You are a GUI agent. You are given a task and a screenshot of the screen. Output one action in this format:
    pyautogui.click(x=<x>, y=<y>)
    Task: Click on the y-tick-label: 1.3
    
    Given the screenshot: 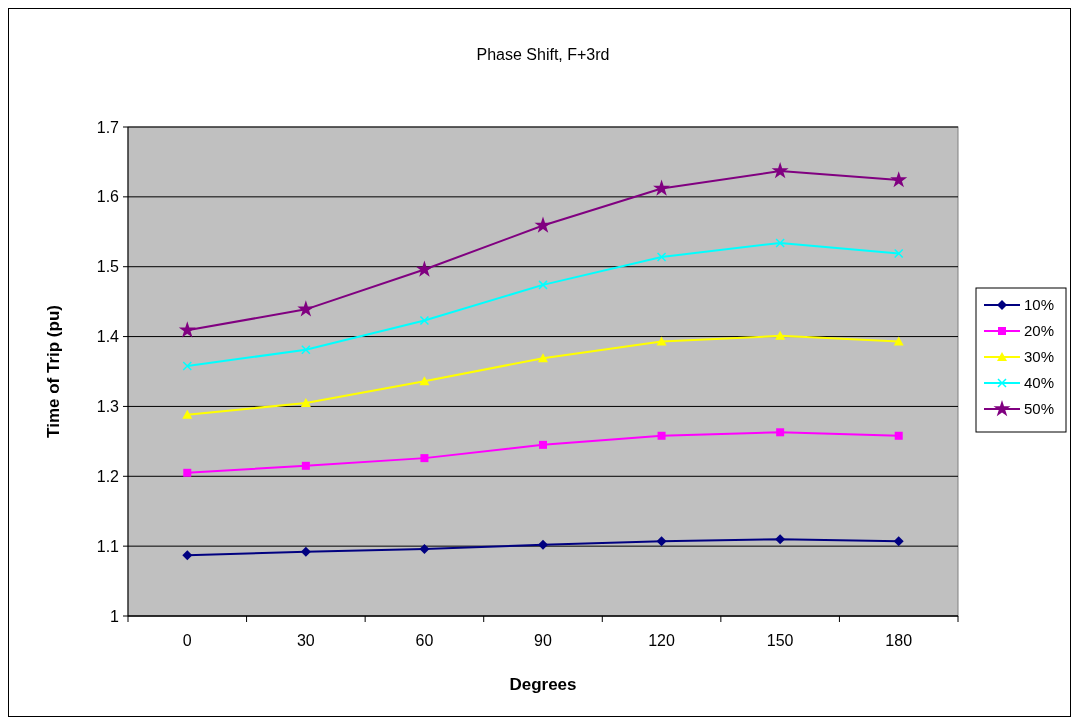 What is the action you would take?
    pyautogui.click(x=108, y=407)
    